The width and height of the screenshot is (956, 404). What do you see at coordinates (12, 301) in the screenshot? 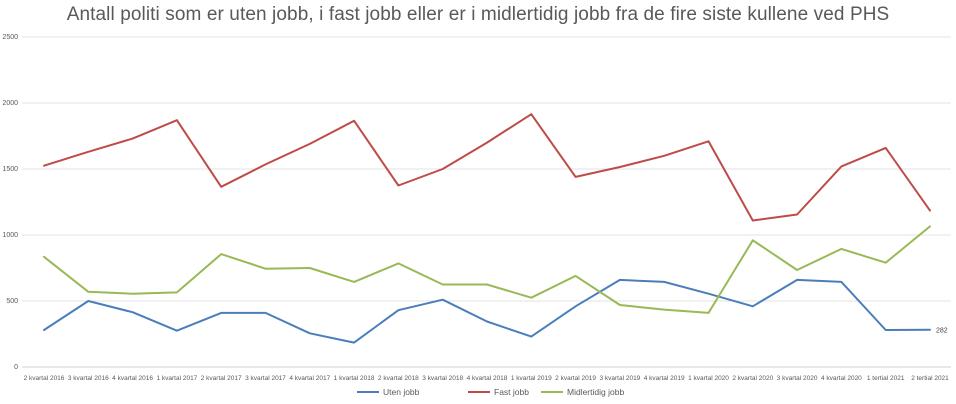
I see `y-tick-label: 500` at bounding box center [12, 301].